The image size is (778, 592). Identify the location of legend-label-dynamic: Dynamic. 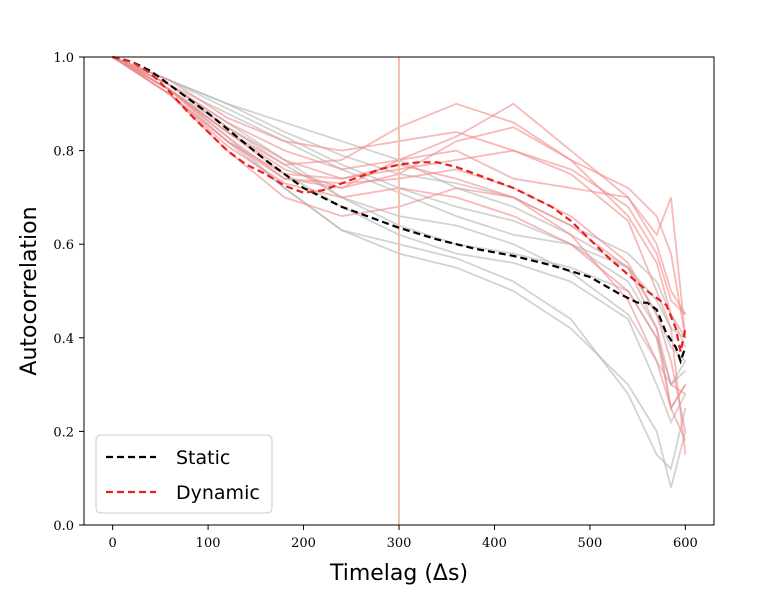
(218, 493).